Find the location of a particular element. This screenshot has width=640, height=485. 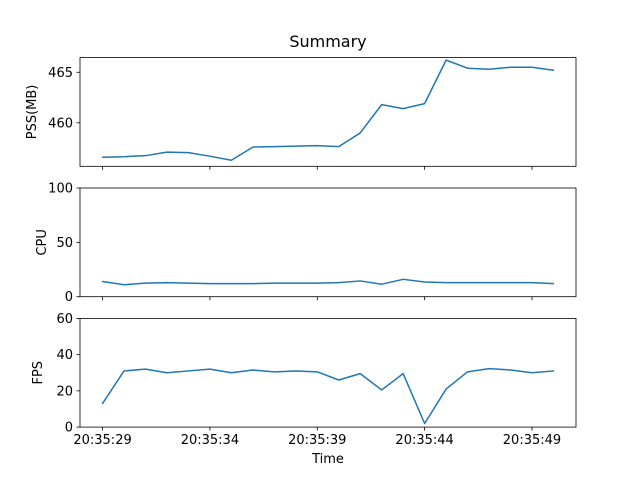

x-tick-label: 20:35:49 is located at coordinates (532, 440).